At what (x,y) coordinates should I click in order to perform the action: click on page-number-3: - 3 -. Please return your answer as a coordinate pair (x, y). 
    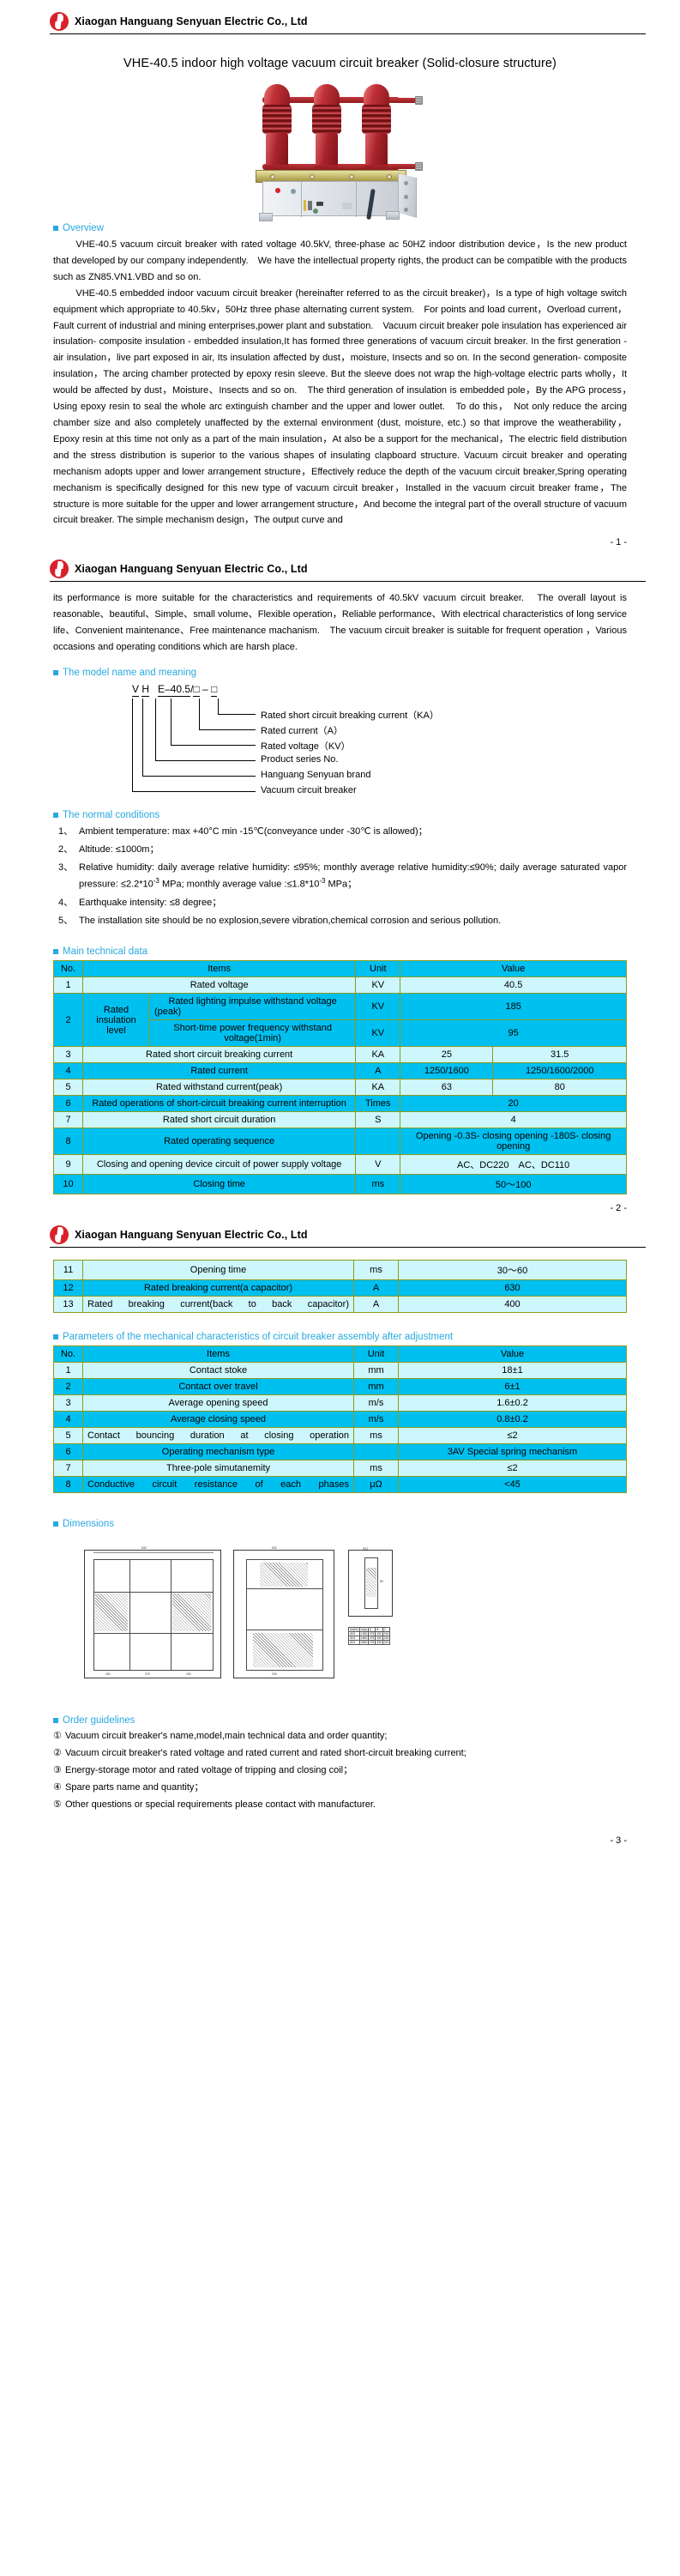
    Looking at the image, I should click on (618, 1840).